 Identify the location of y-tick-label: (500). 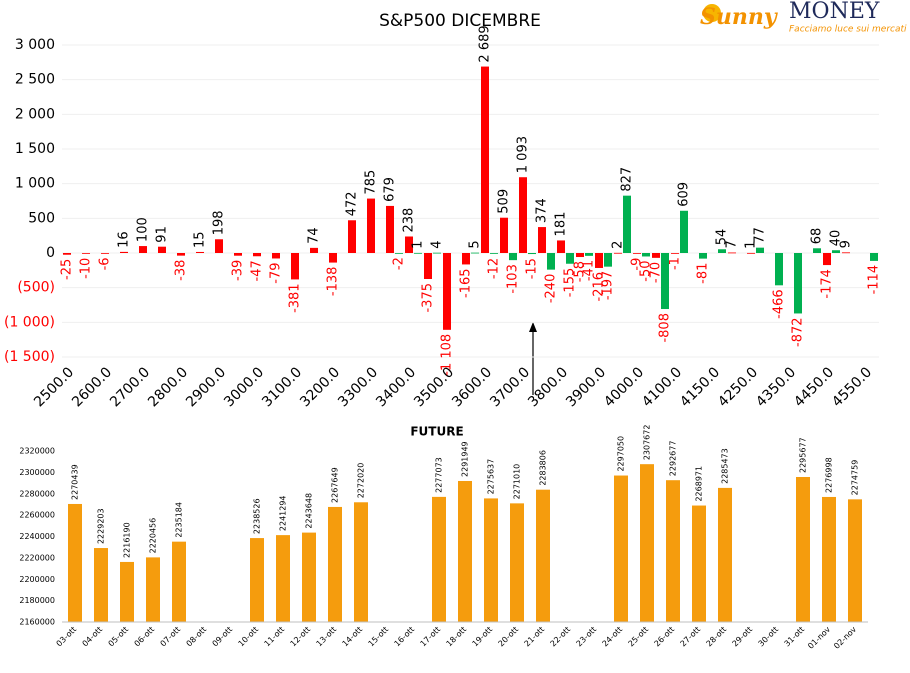
(36, 288).